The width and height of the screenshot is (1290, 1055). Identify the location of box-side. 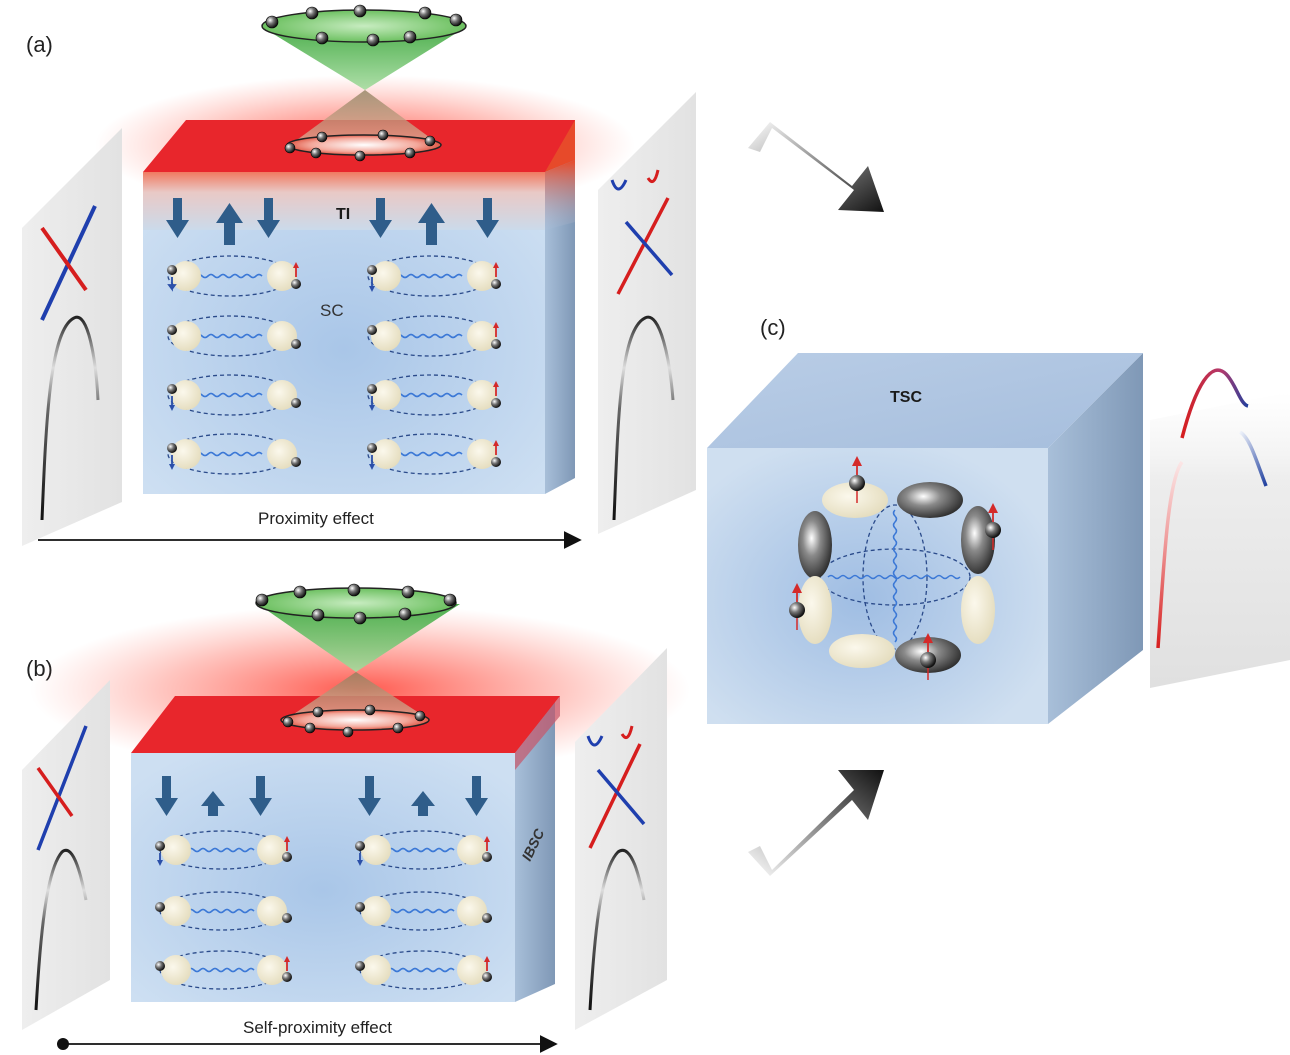
(535, 849).